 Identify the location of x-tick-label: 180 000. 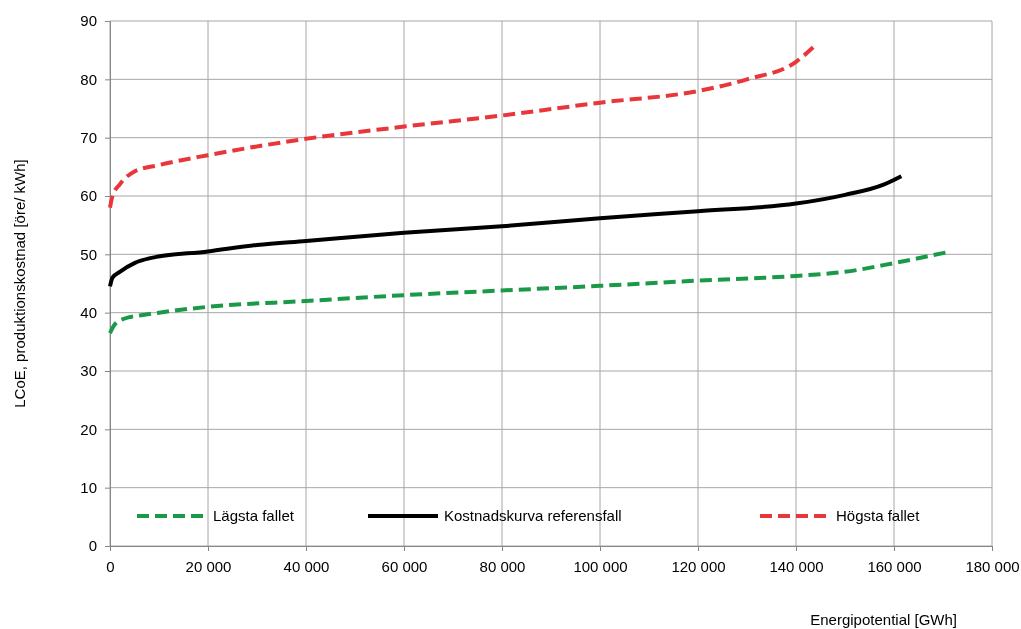
(992, 566).